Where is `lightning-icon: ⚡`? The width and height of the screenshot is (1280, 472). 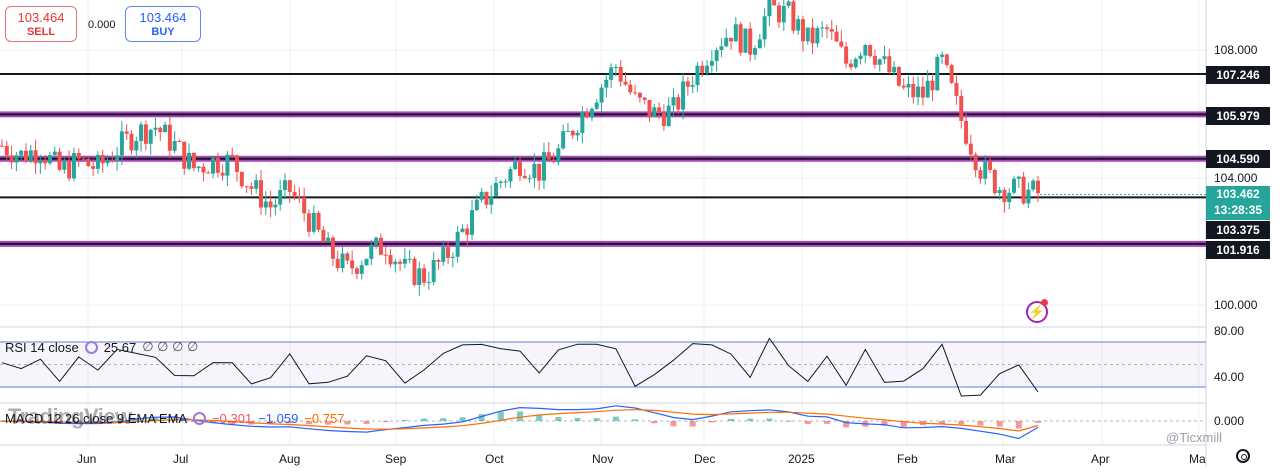
lightning-icon: ⚡ is located at coordinates (1037, 312).